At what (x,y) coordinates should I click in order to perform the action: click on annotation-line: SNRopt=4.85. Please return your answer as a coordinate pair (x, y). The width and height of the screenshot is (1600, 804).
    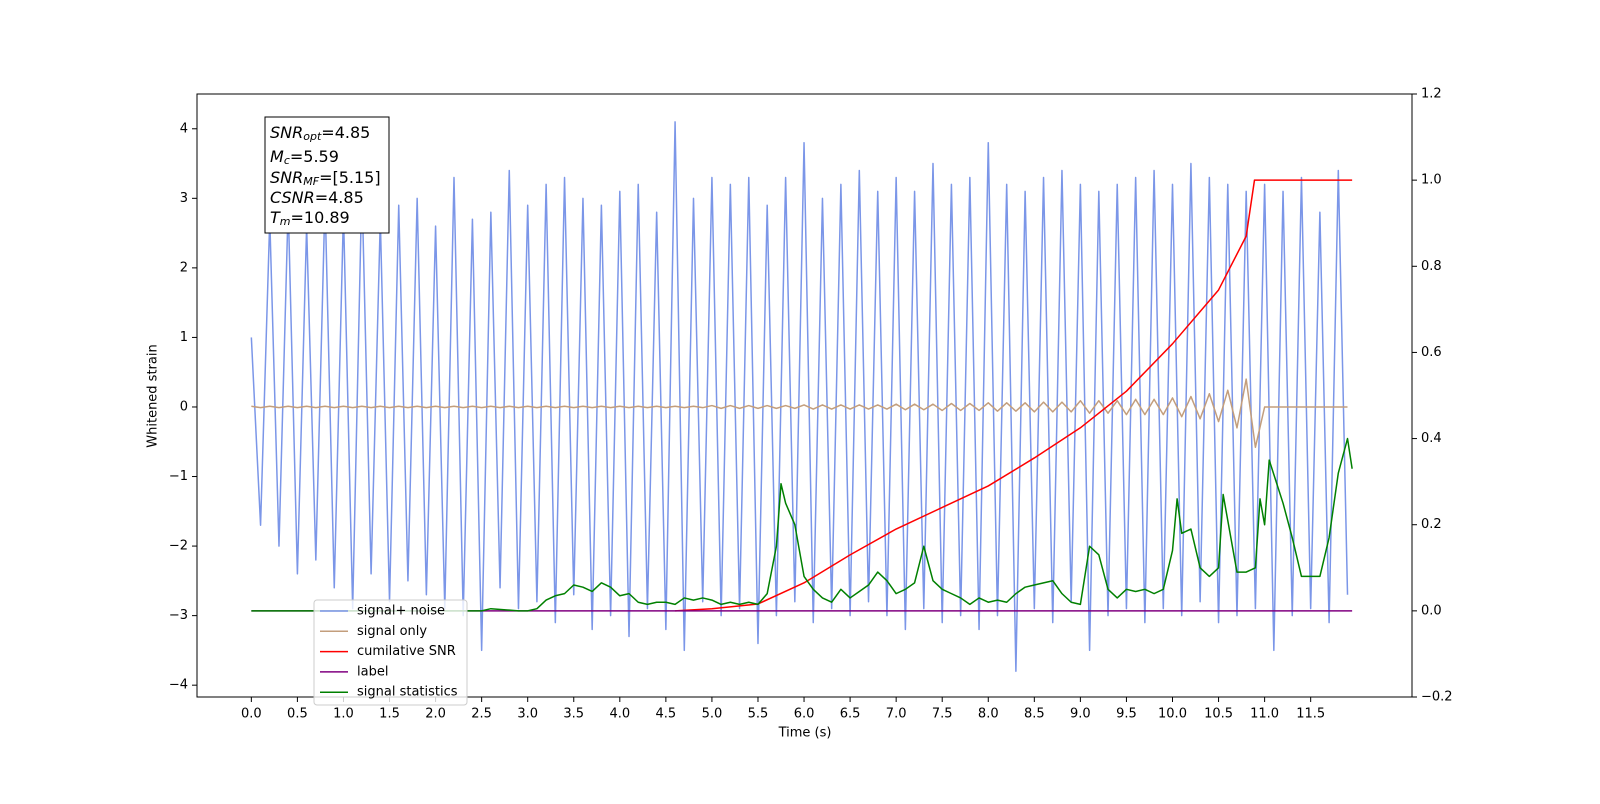
    Looking at the image, I should click on (320, 133).